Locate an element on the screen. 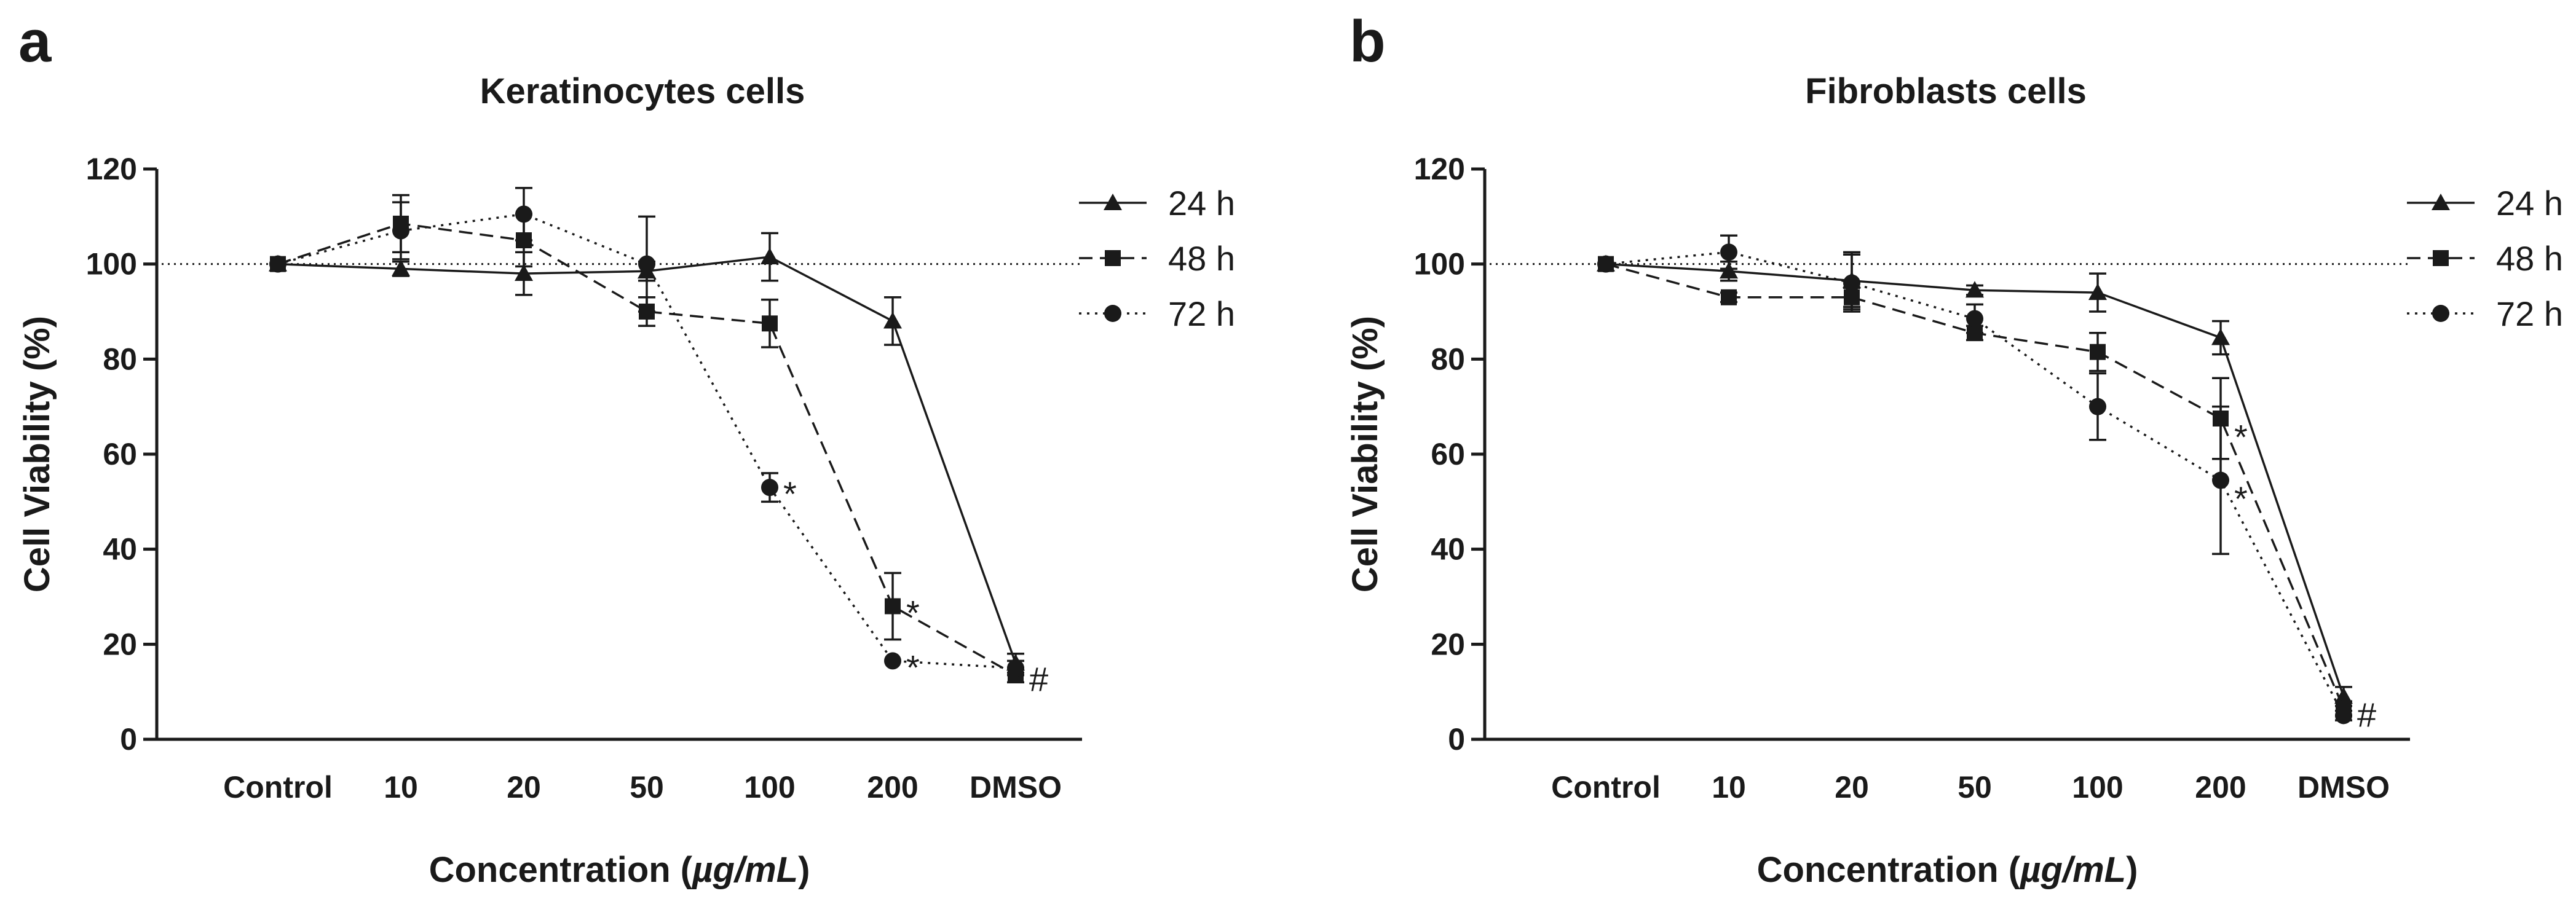 The width and height of the screenshot is (2576, 904). chart-title: Keratinocytes cells is located at coordinates (643, 91).